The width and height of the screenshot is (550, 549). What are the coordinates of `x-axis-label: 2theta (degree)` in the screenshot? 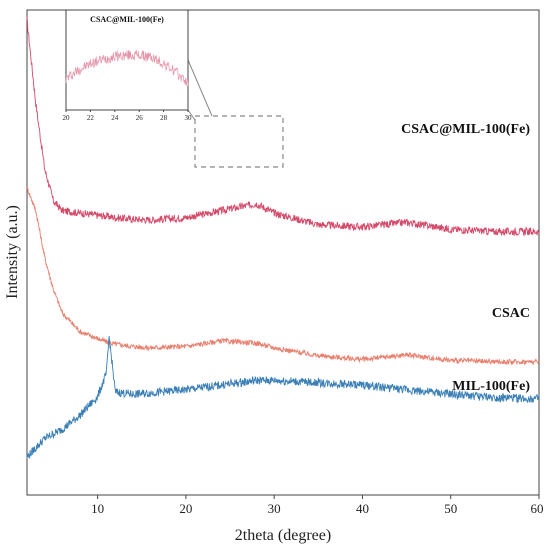 It's located at (283, 535).